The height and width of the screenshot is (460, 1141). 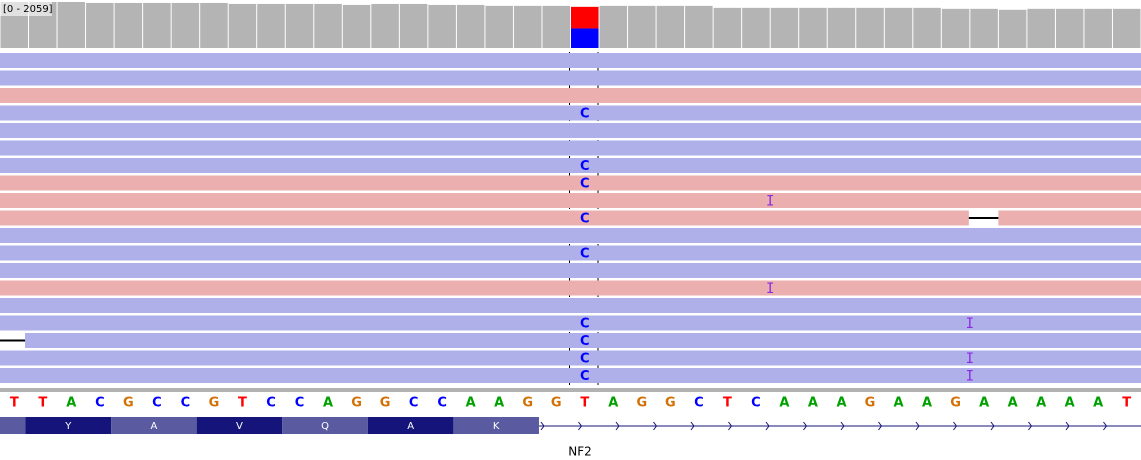 What do you see at coordinates (13, 425) in the screenshot?
I see `exon-partial` at bounding box center [13, 425].